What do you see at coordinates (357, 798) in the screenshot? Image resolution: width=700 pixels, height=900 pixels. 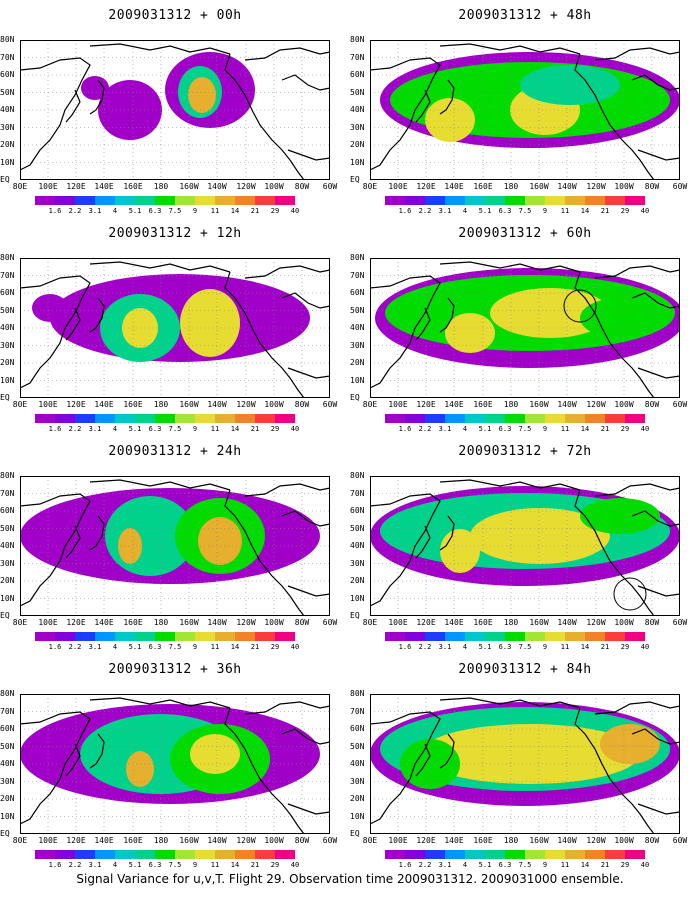 I see `lat-label: 20N` at bounding box center [357, 798].